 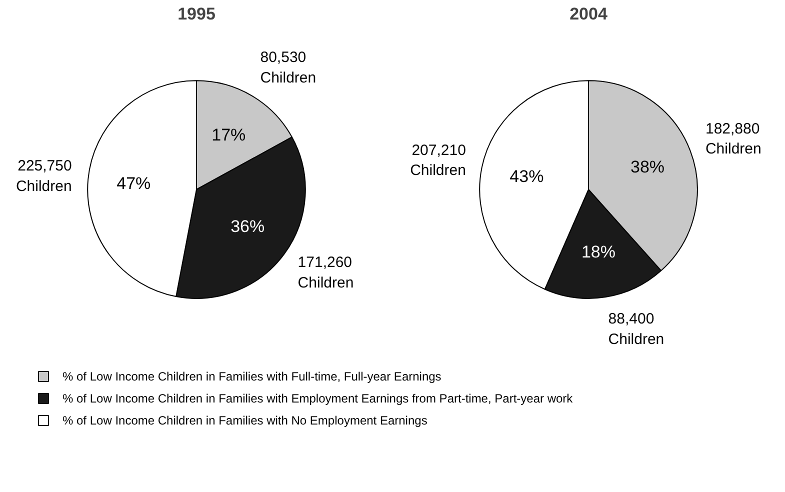 What do you see at coordinates (247, 226) in the screenshot?
I see `data-label: 36%` at bounding box center [247, 226].